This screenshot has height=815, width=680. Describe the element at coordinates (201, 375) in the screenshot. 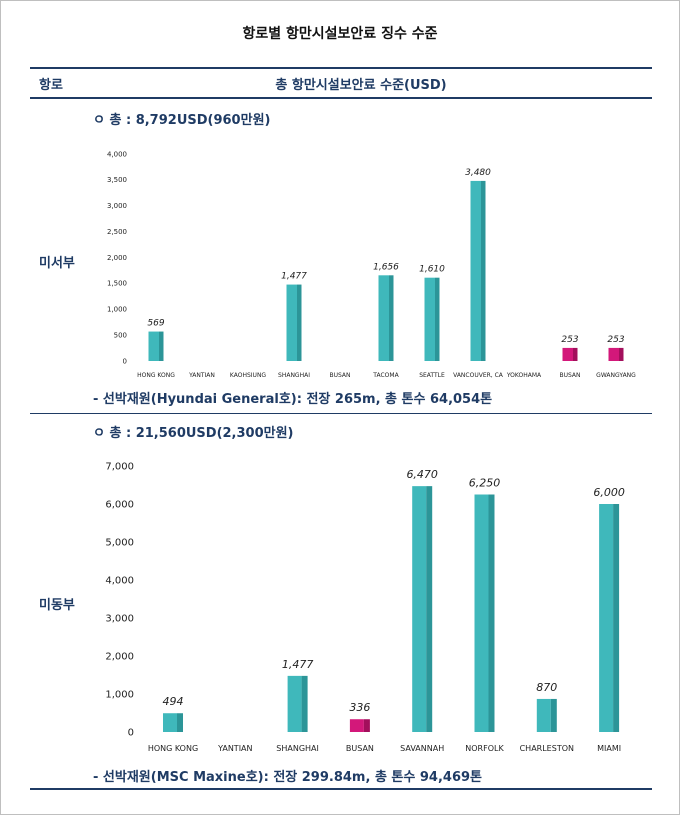

I see `west-category-label: YANTIAN` at that location.